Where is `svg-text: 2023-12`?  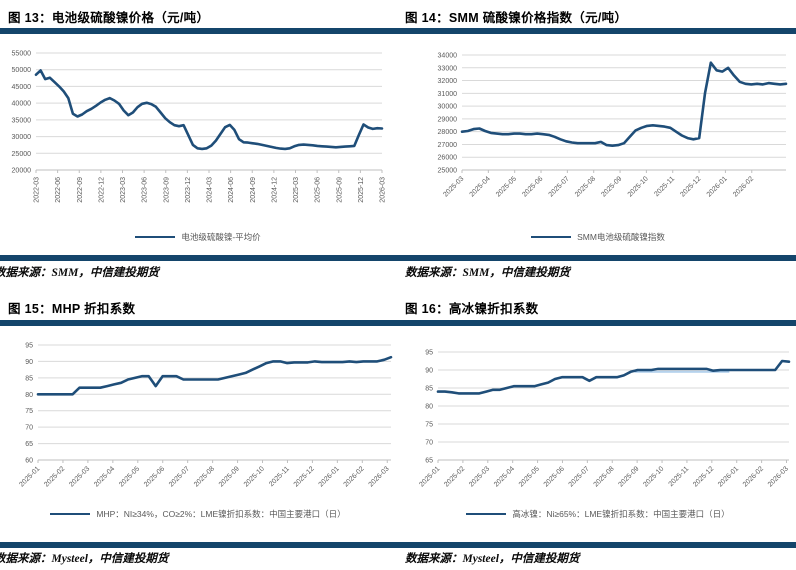
svg-text: 2023-12 is located at coordinates (188, 190).